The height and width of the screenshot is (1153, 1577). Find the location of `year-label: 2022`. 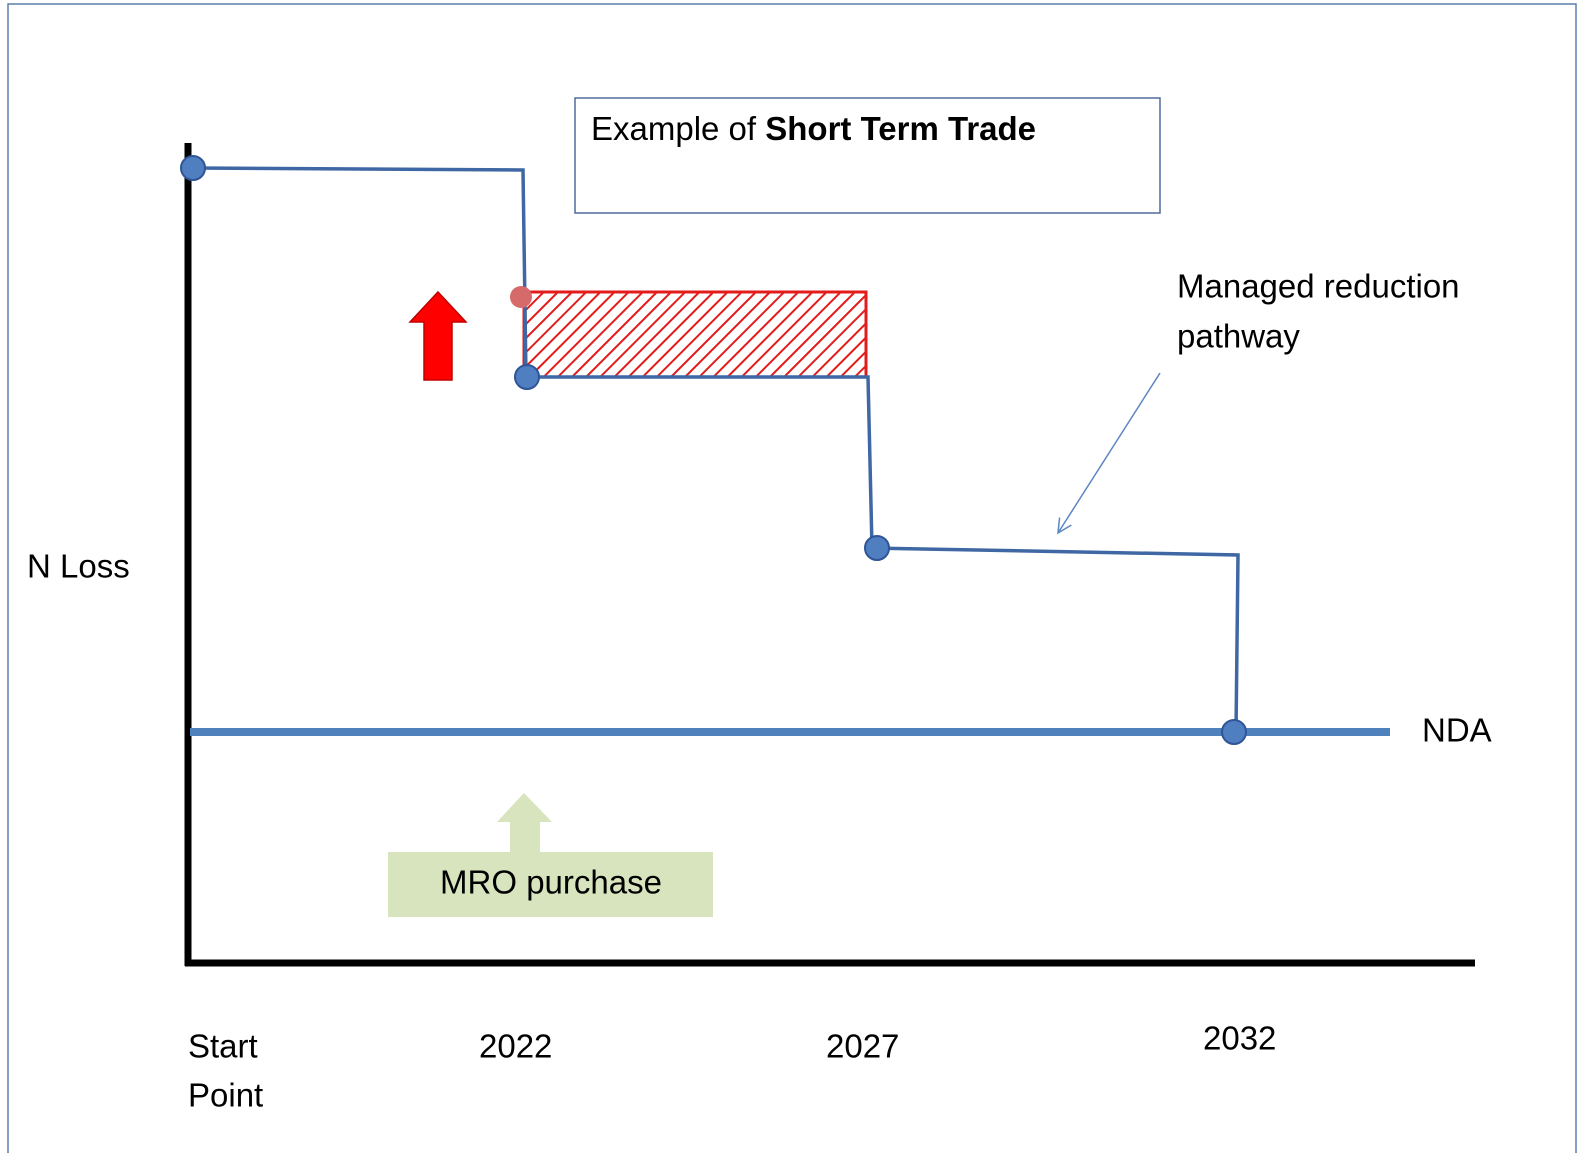

year-label: 2022 is located at coordinates (515, 1046).